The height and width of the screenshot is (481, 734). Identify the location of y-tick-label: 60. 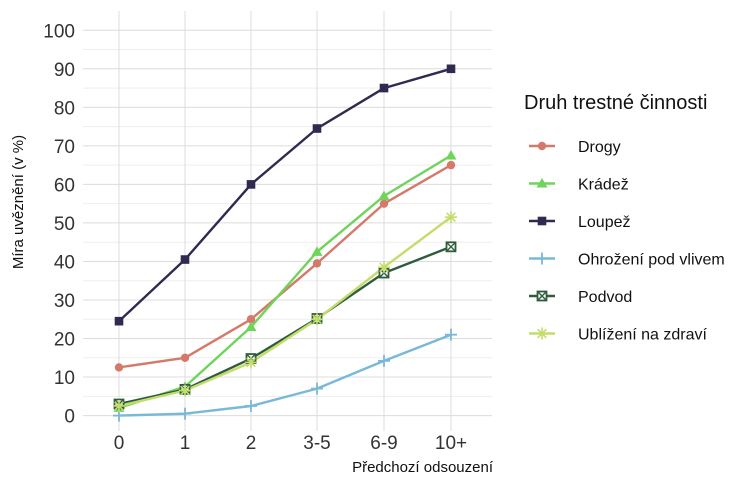
(64, 185).